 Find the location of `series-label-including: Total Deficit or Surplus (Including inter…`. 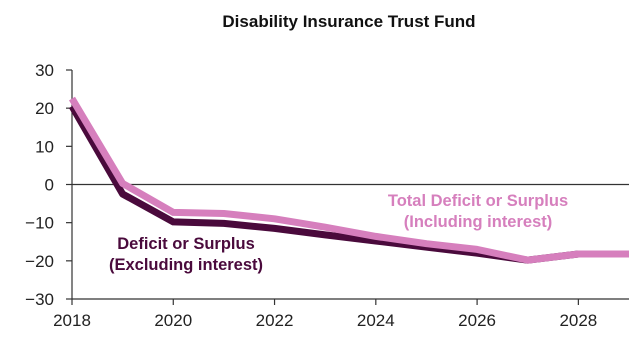

series-label-including: Total Deficit or Surplus (Including inter… is located at coordinates (478, 211).